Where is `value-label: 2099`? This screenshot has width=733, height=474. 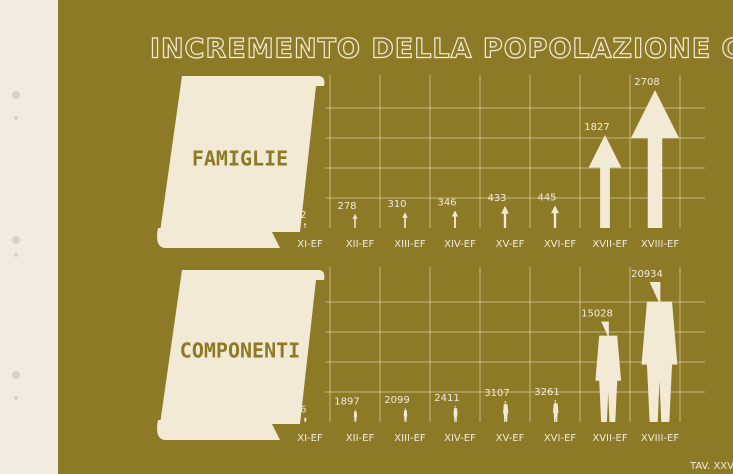
value-label: 2099 is located at coordinates (396, 400).